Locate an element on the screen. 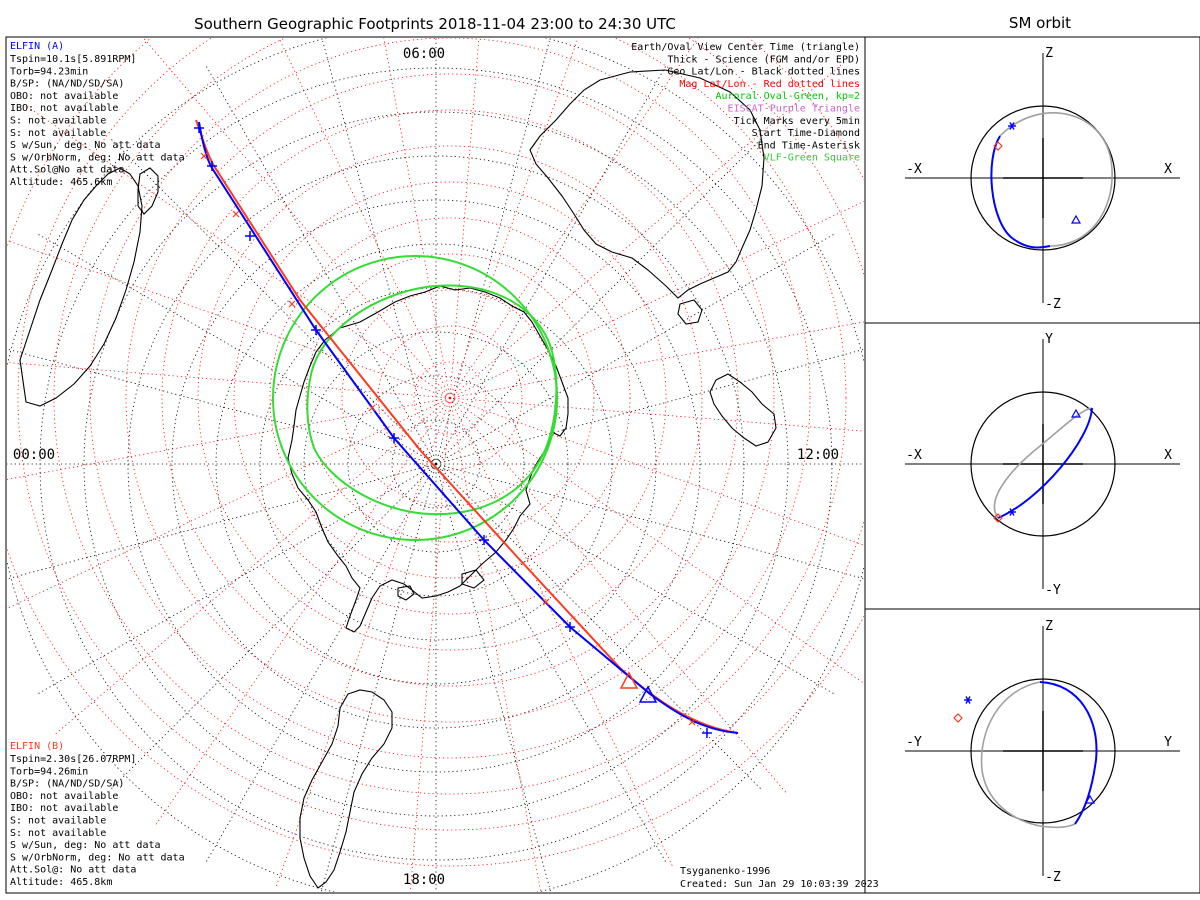 Image resolution: width=1200 pixels, height=900 pixels. legend-entry: Geo Lat/Lon - Black dotted lines is located at coordinates (763, 72).